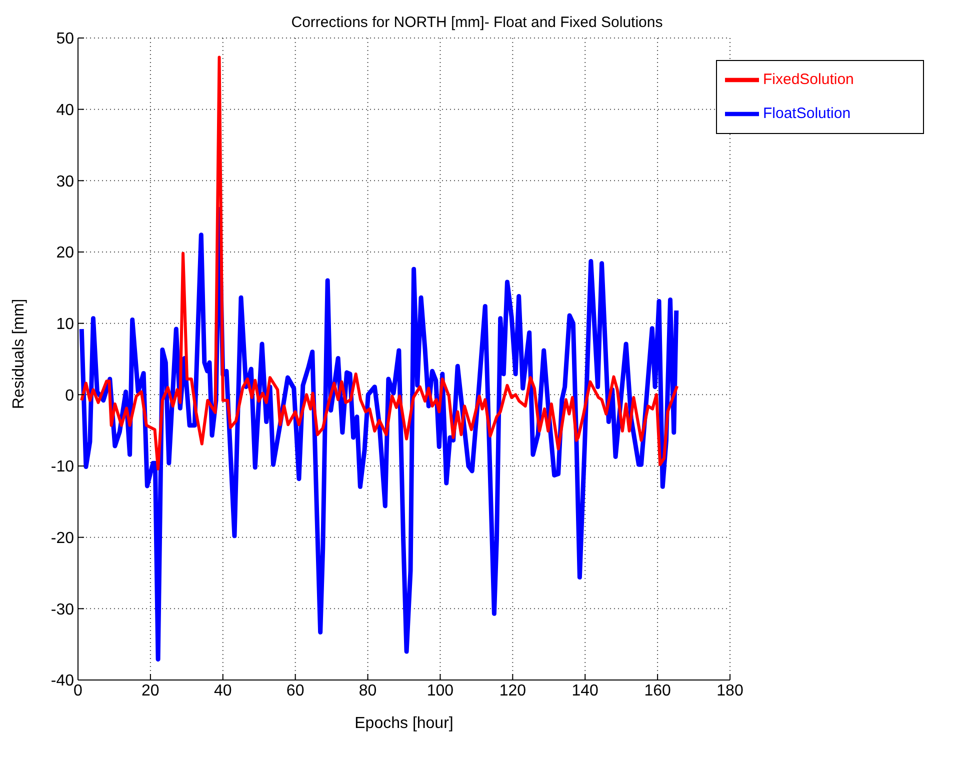 This screenshot has height=769, width=954. I want to click on y-tick-label: -40, so click(62, 681).